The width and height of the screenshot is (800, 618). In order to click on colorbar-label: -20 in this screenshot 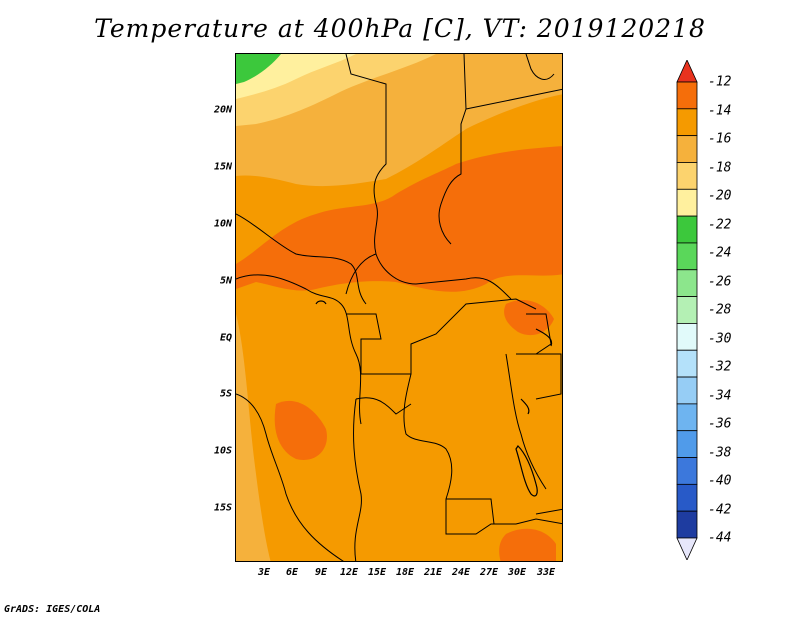, I will do `click(720, 196)`.